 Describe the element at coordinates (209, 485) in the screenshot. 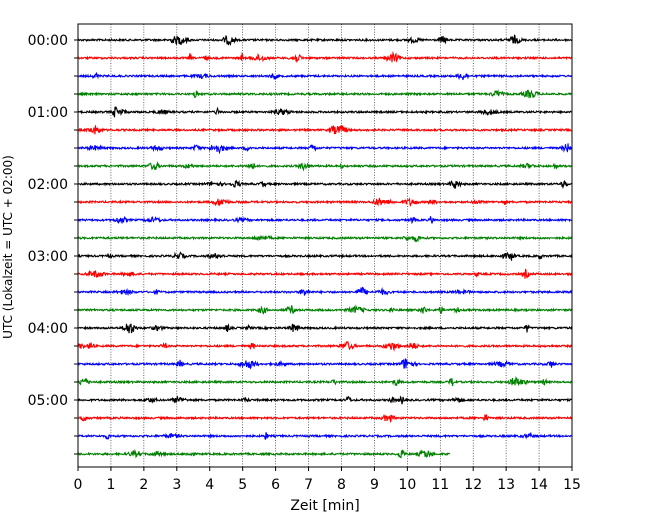

I see `x-tick-label-4: 4` at that location.